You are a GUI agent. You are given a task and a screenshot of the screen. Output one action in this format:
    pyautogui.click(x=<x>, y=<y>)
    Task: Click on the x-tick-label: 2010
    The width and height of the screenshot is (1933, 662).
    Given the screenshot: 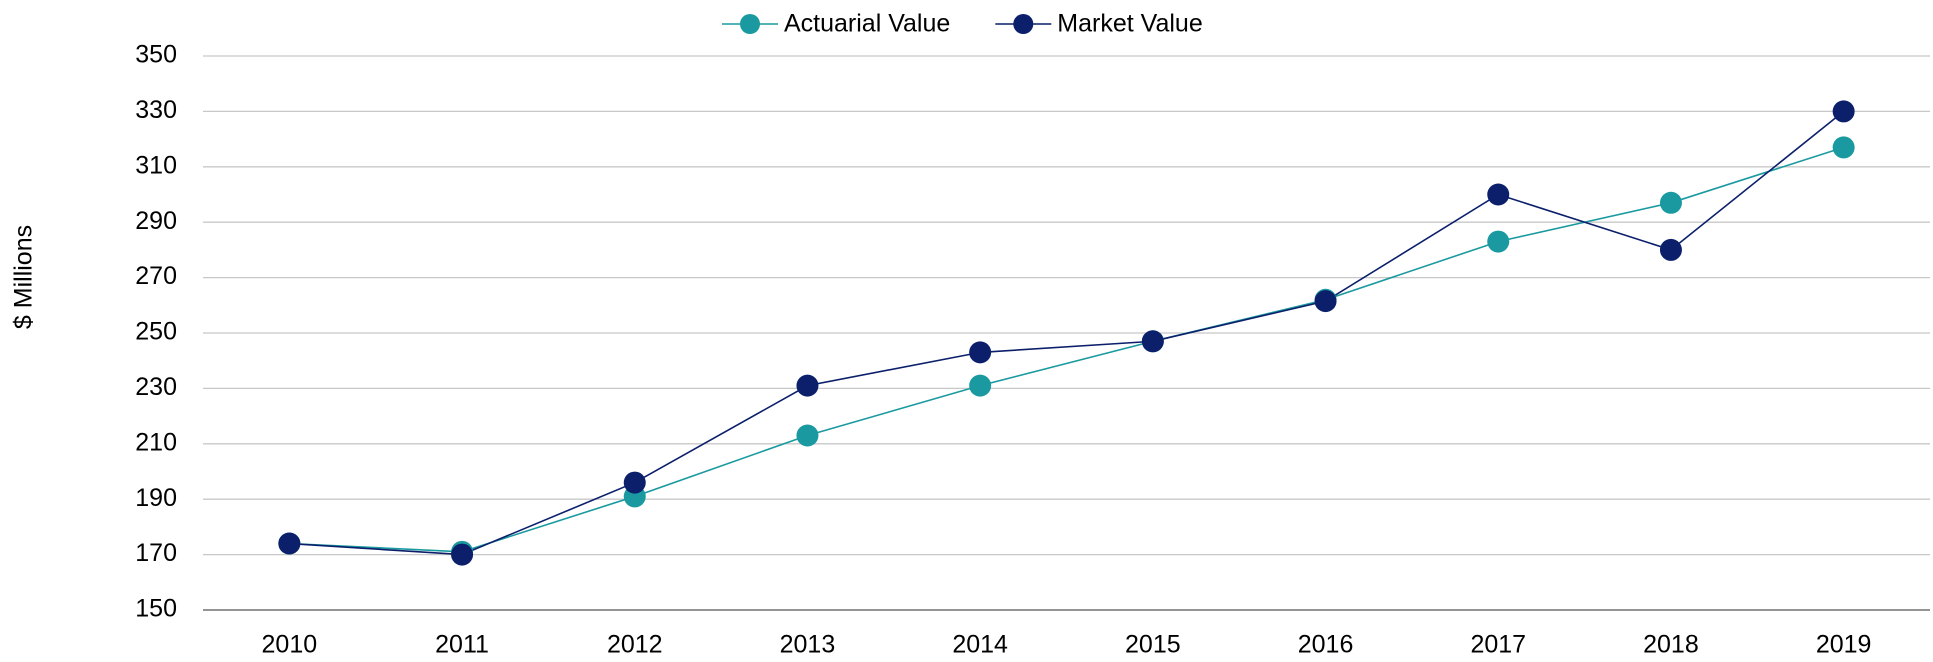 What is the action you would take?
    pyautogui.click(x=290, y=645)
    